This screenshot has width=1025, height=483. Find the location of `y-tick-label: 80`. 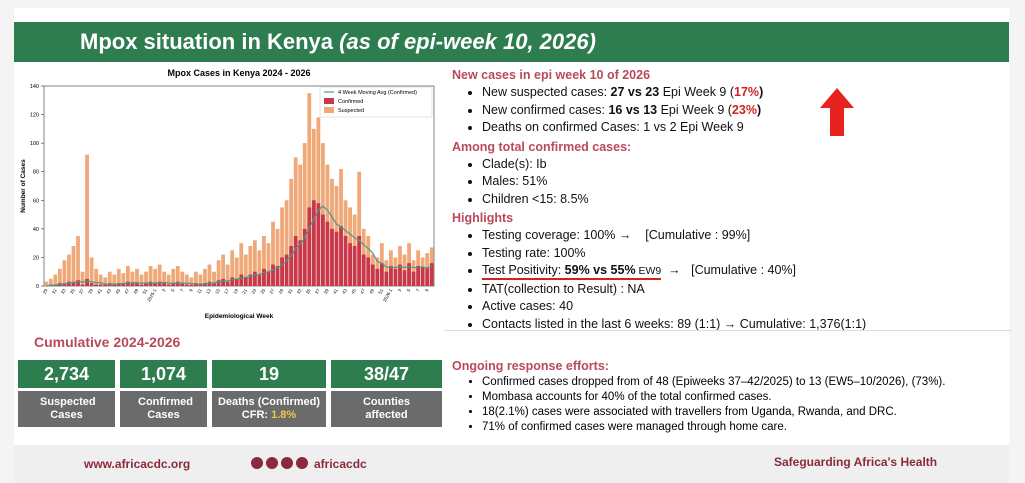

y-tick-label: 80 is located at coordinates (36, 173).